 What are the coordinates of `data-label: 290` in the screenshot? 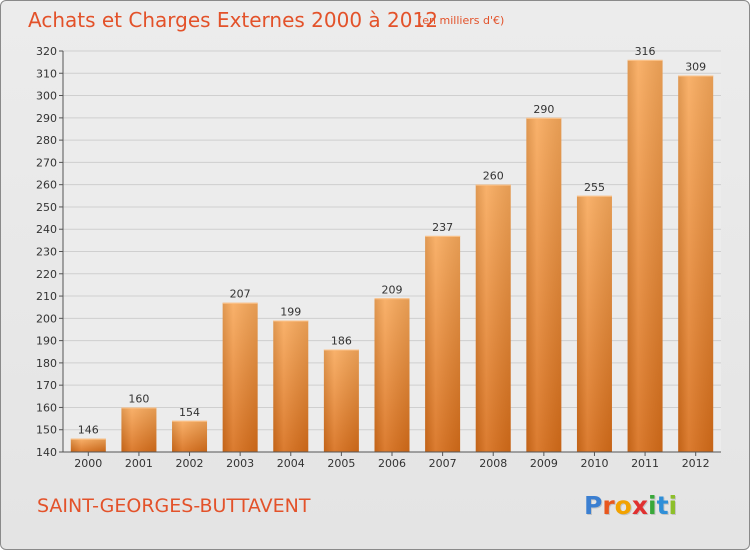 It's located at (543, 109).